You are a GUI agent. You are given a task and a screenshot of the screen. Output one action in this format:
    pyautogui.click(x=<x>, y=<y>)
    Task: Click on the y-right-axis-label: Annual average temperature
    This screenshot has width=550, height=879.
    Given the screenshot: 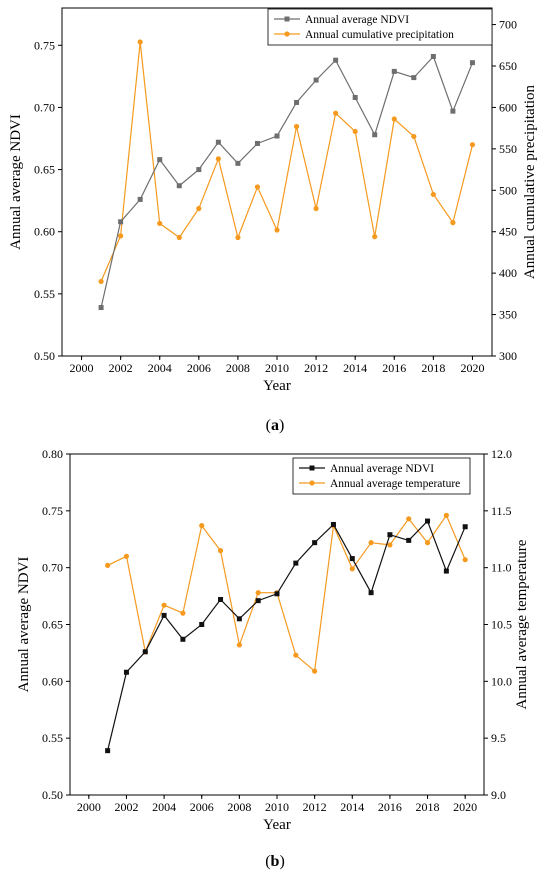 What is the action you would take?
    pyautogui.click(x=522, y=624)
    